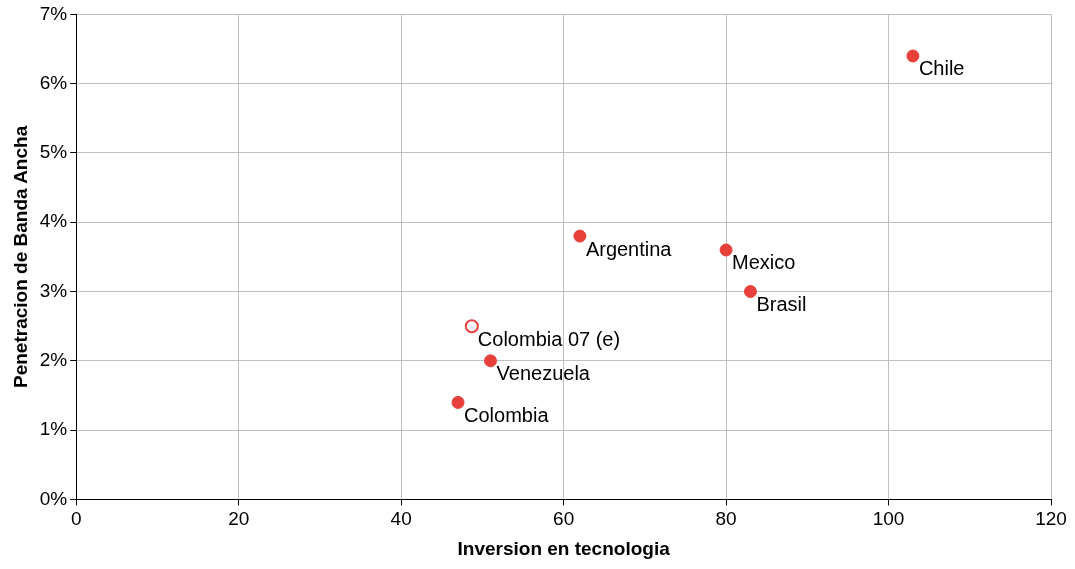 This screenshot has width=1075, height=569. Describe the element at coordinates (53, 221) in the screenshot. I see `y-tick-label: 4%` at that location.